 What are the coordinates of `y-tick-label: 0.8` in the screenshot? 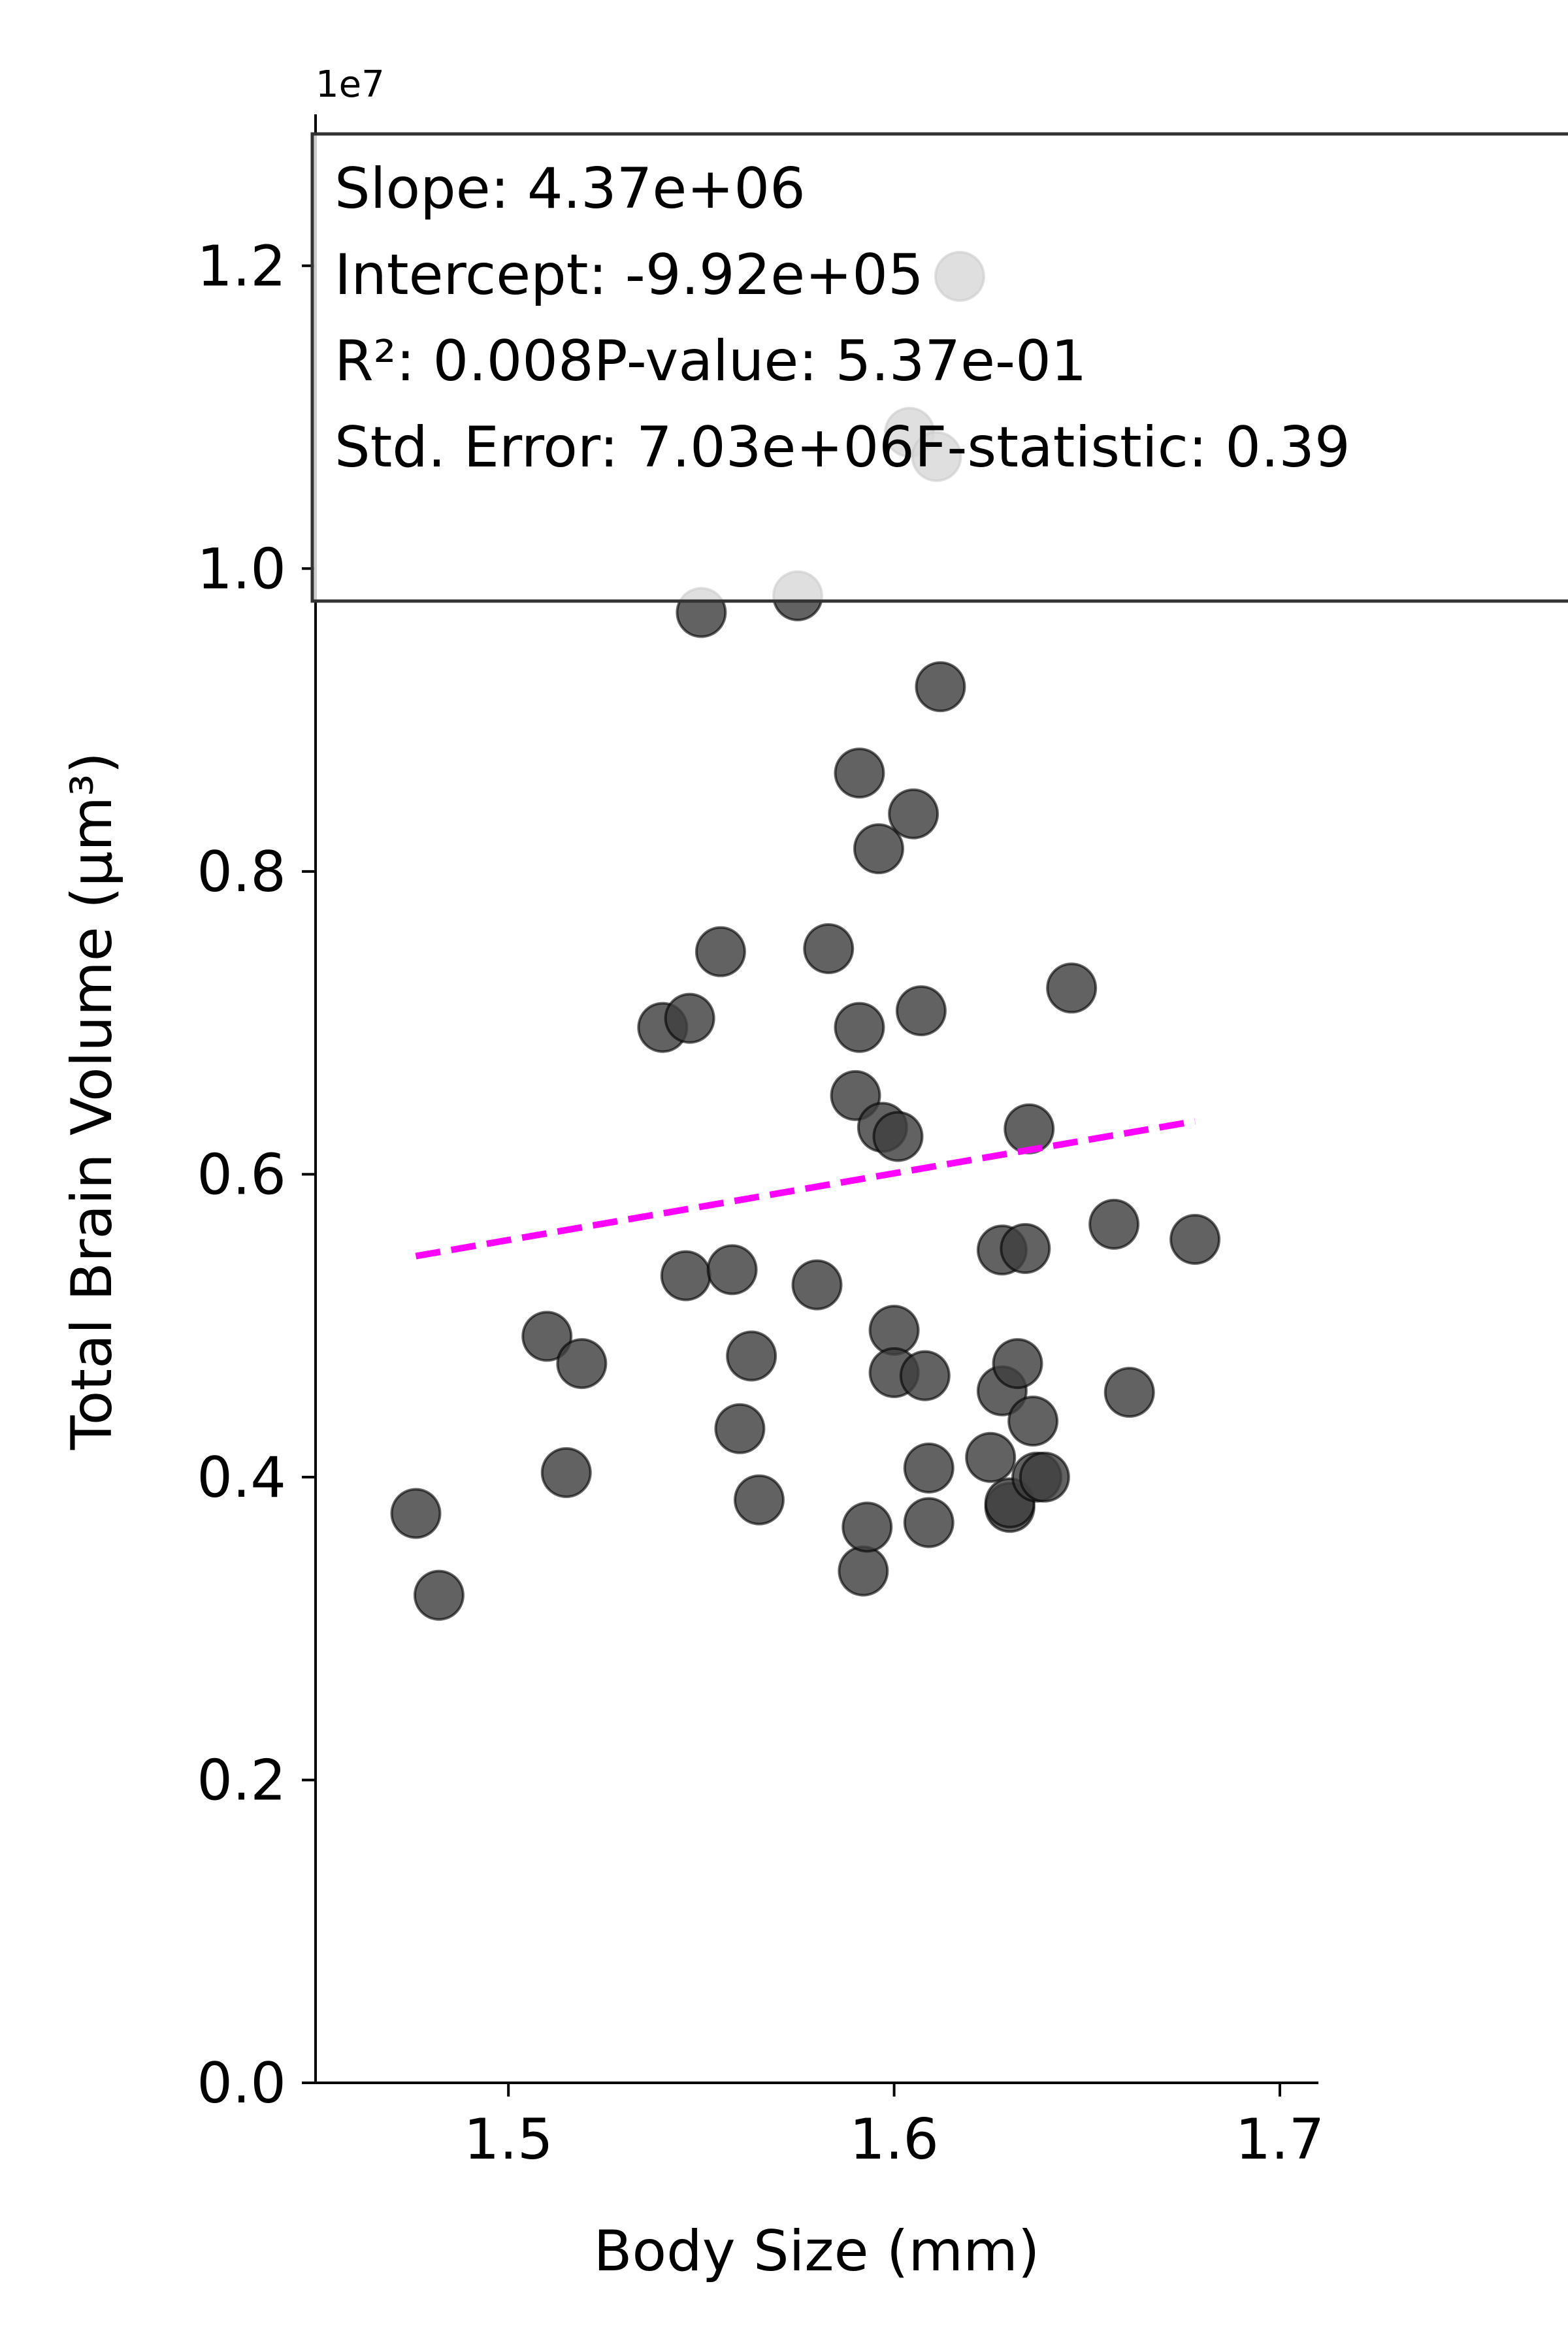 It's located at (241, 872).